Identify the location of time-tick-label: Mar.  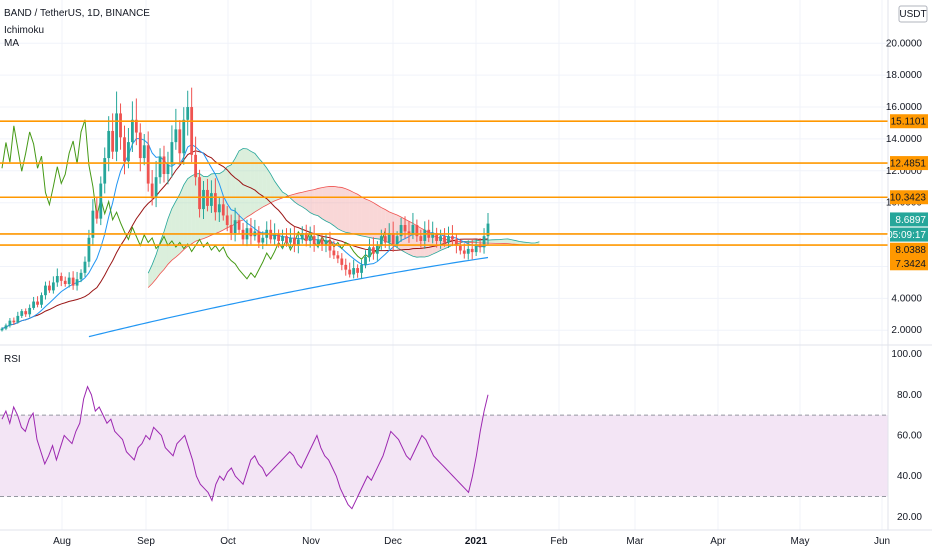
(635, 541).